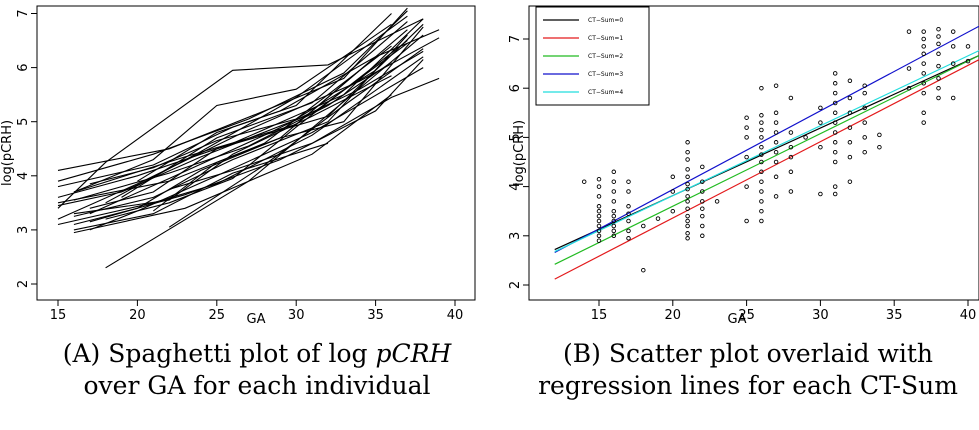 The width and height of the screenshot is (979, 430). What do you see at coordinates (375, 315) in the screenshot?
I see `x-tick-label: 35` at bounding box center [375, 315].